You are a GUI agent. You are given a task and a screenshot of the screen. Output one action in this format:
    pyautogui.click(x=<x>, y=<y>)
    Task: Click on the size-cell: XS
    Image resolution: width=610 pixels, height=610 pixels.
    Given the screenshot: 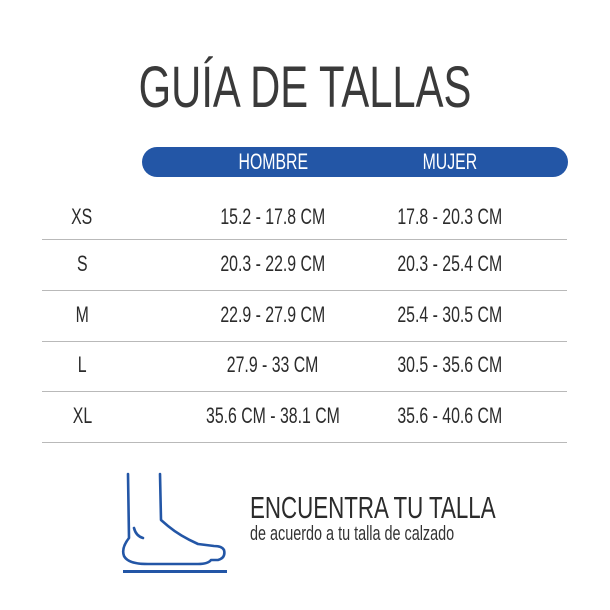 What is the action you would take?
    pyautogui.click(x=82, y=216)
    